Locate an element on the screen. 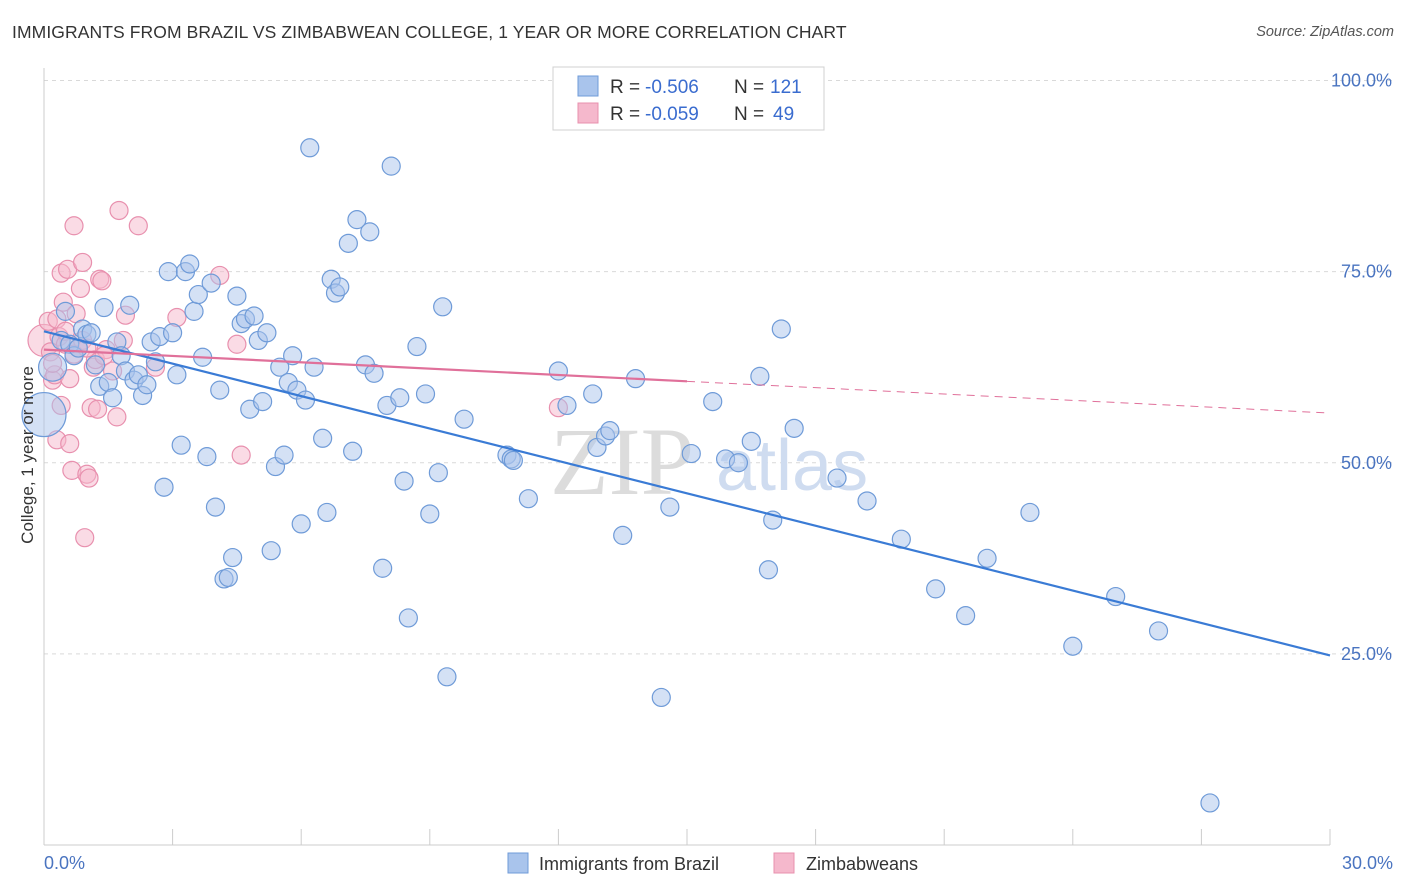 The height and width of the screenshot is (892, 1406). zimbabweans-trend-line-extension is located at coordinates (1008, 397).